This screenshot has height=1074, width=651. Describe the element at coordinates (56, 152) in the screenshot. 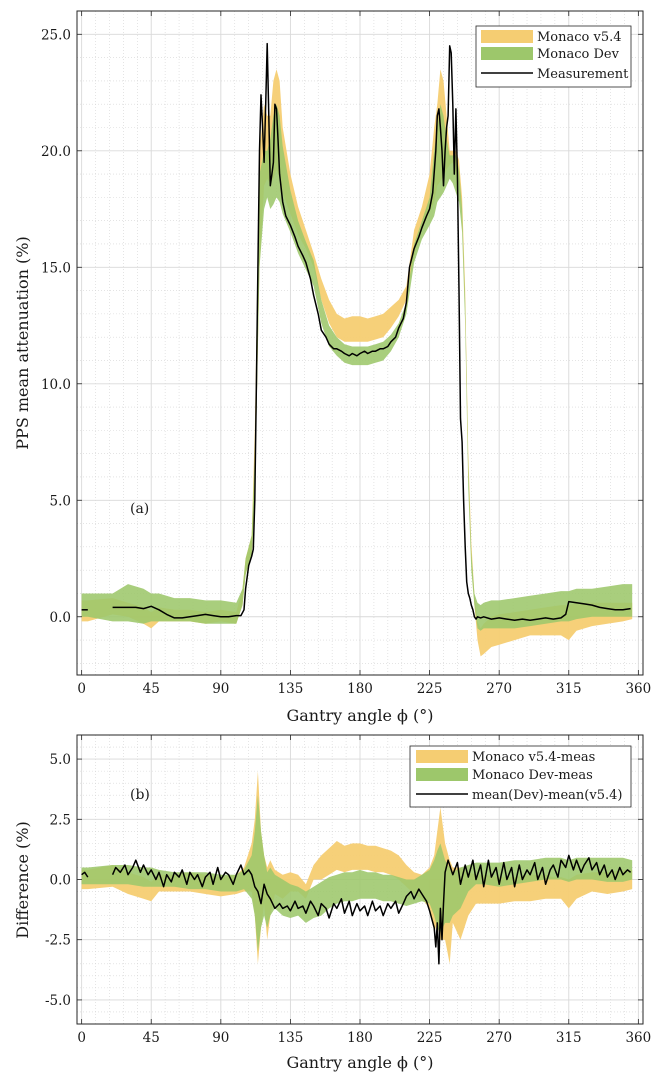

I see `y-tick-label: 20.0` at that location.